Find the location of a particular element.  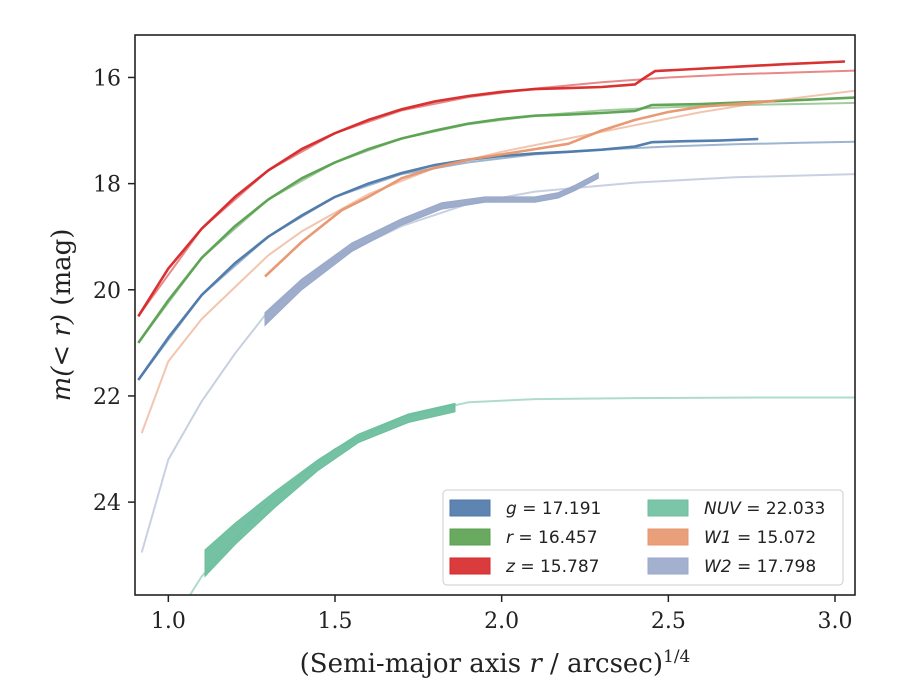

legend-swatch-g is located at coordinates (470, 508).